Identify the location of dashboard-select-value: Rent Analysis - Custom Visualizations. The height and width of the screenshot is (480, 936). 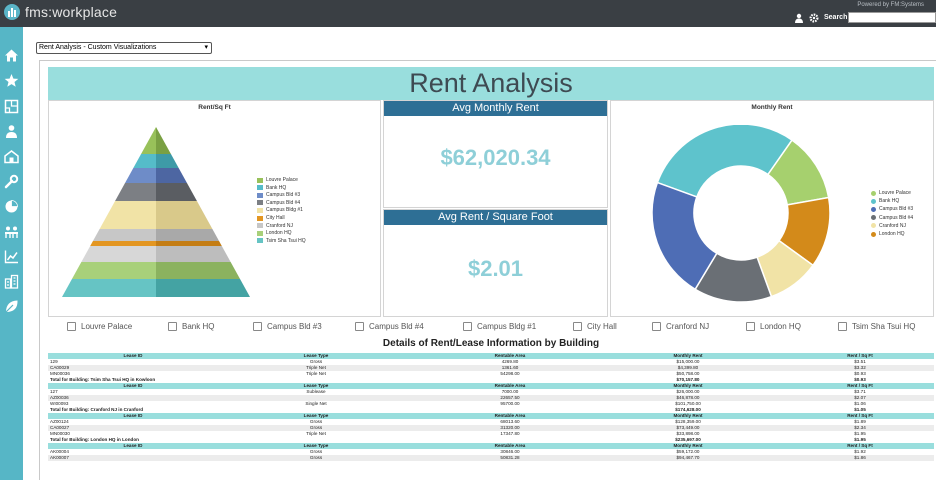
(98, 47).